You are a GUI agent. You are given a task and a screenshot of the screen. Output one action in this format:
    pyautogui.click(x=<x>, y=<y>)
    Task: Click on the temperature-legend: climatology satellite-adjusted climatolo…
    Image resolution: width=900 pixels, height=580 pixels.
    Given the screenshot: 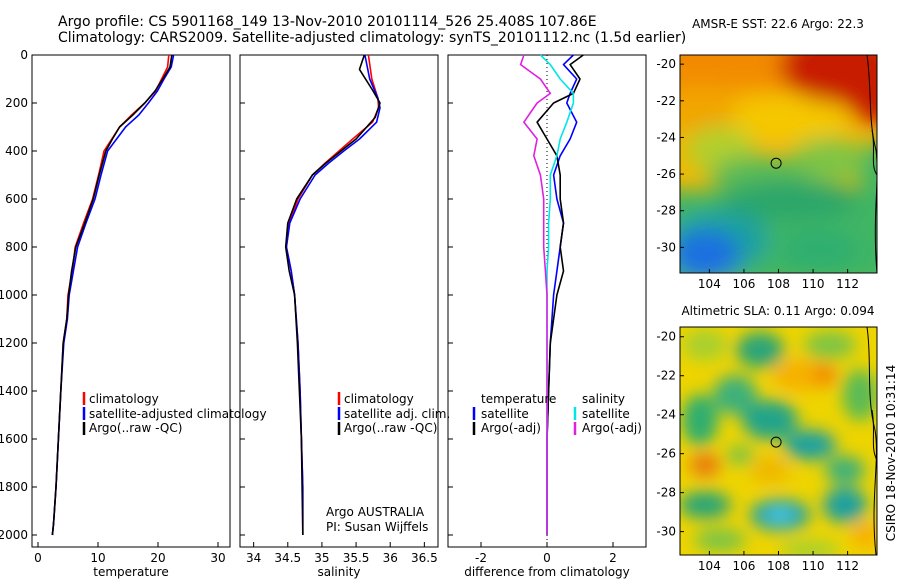 What is the action you would take?
    pyautogui.click(x=174, y=413)
    